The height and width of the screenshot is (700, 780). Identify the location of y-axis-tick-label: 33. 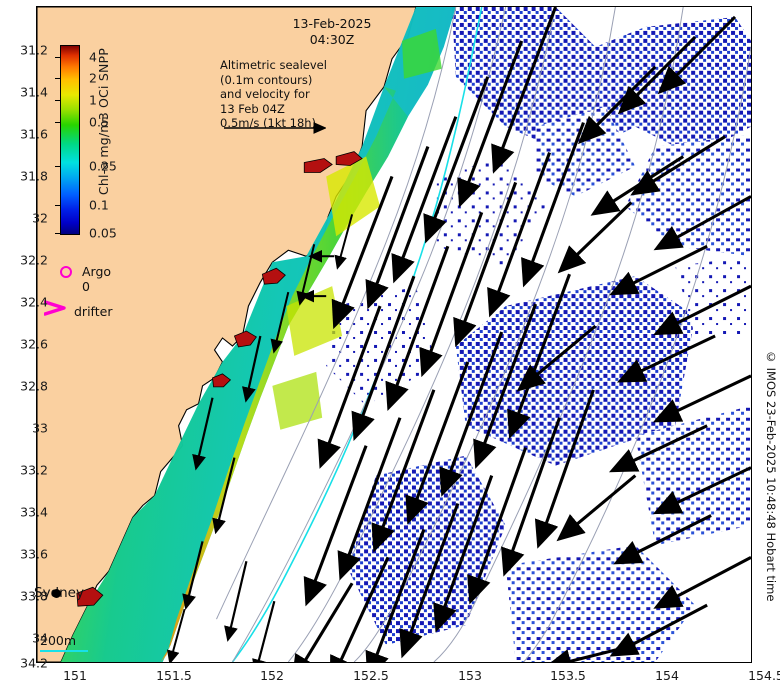
(40, 428).